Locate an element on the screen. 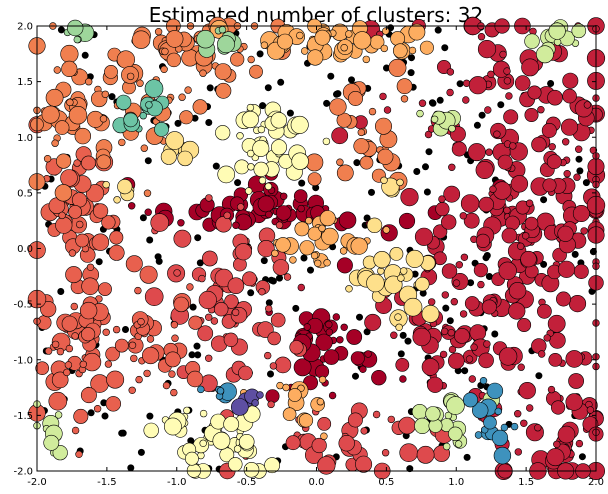  y-tick-label: 2.0 is located at coordinates (25, 27).